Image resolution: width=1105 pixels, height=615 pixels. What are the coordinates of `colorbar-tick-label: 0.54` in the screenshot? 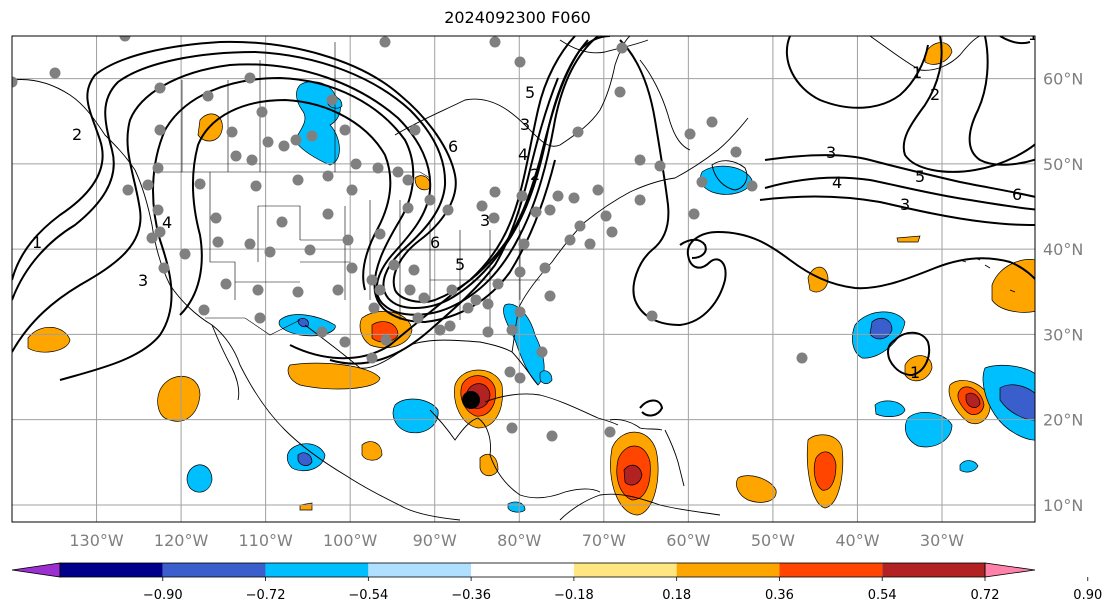 It's located at (882, 595).